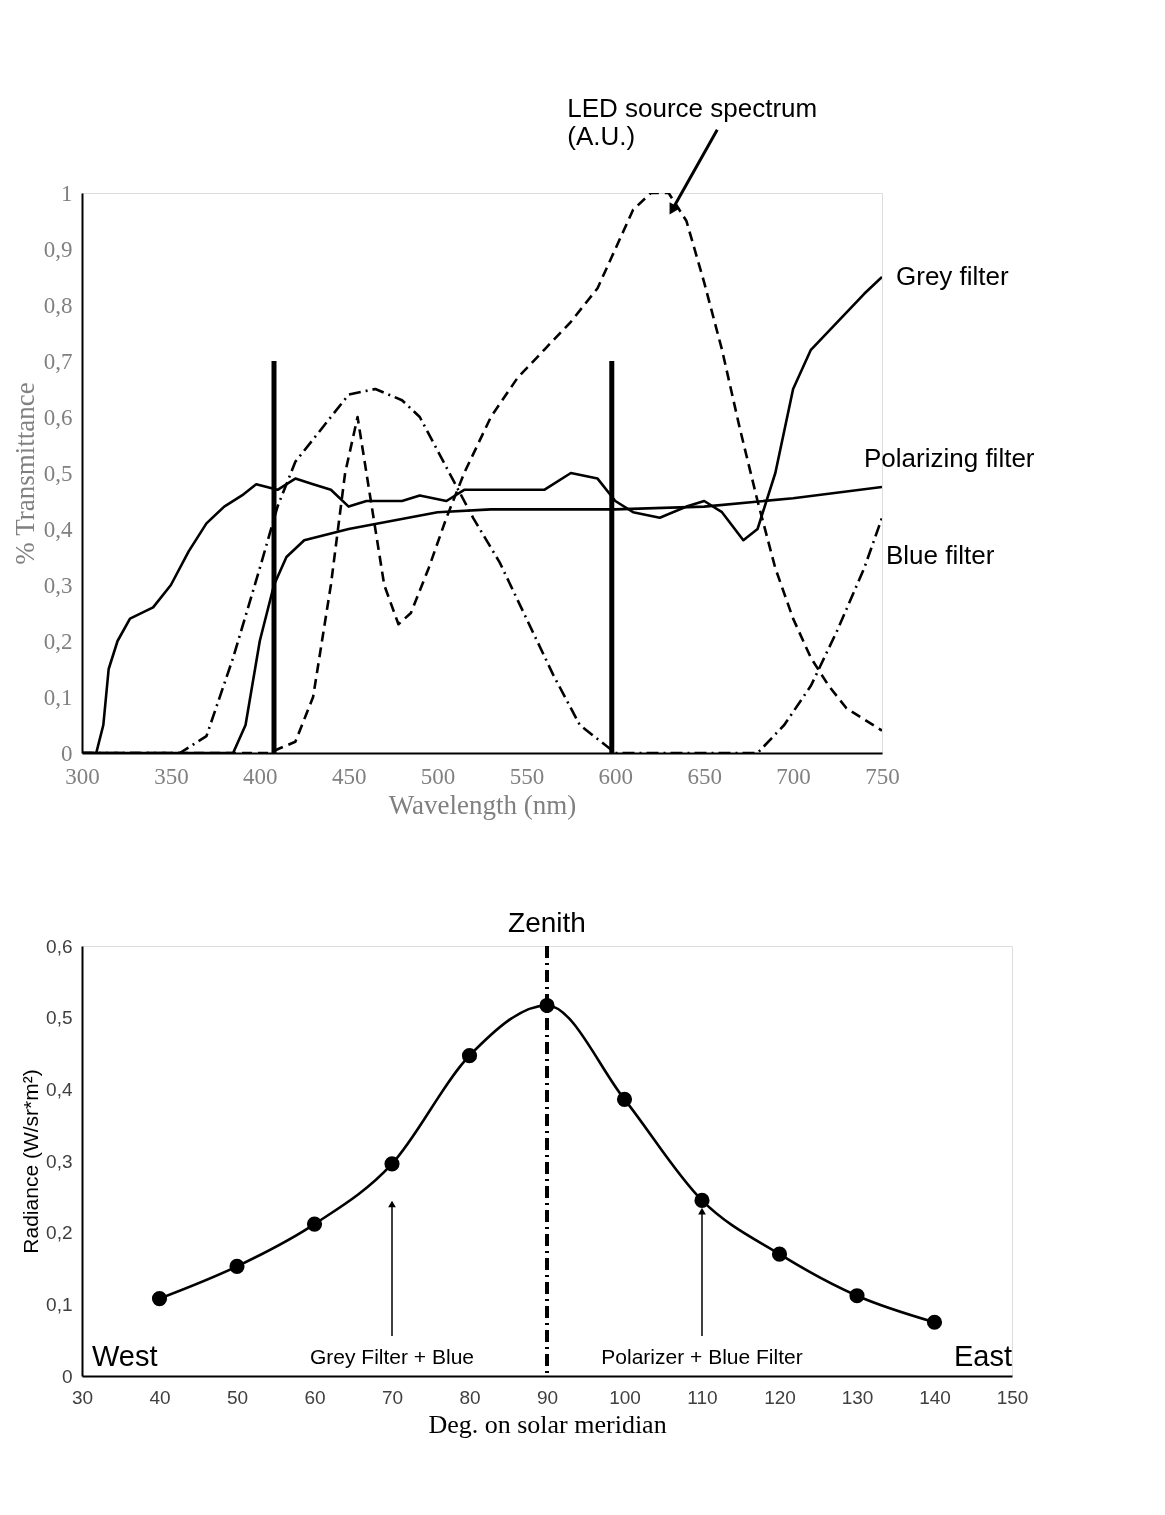 The image size is (1165, 1515). Describe the element at coordinates (31, 1161) in the screenshot. I see `y-axis-title: Radiance (W/sr*m²)` at that location.